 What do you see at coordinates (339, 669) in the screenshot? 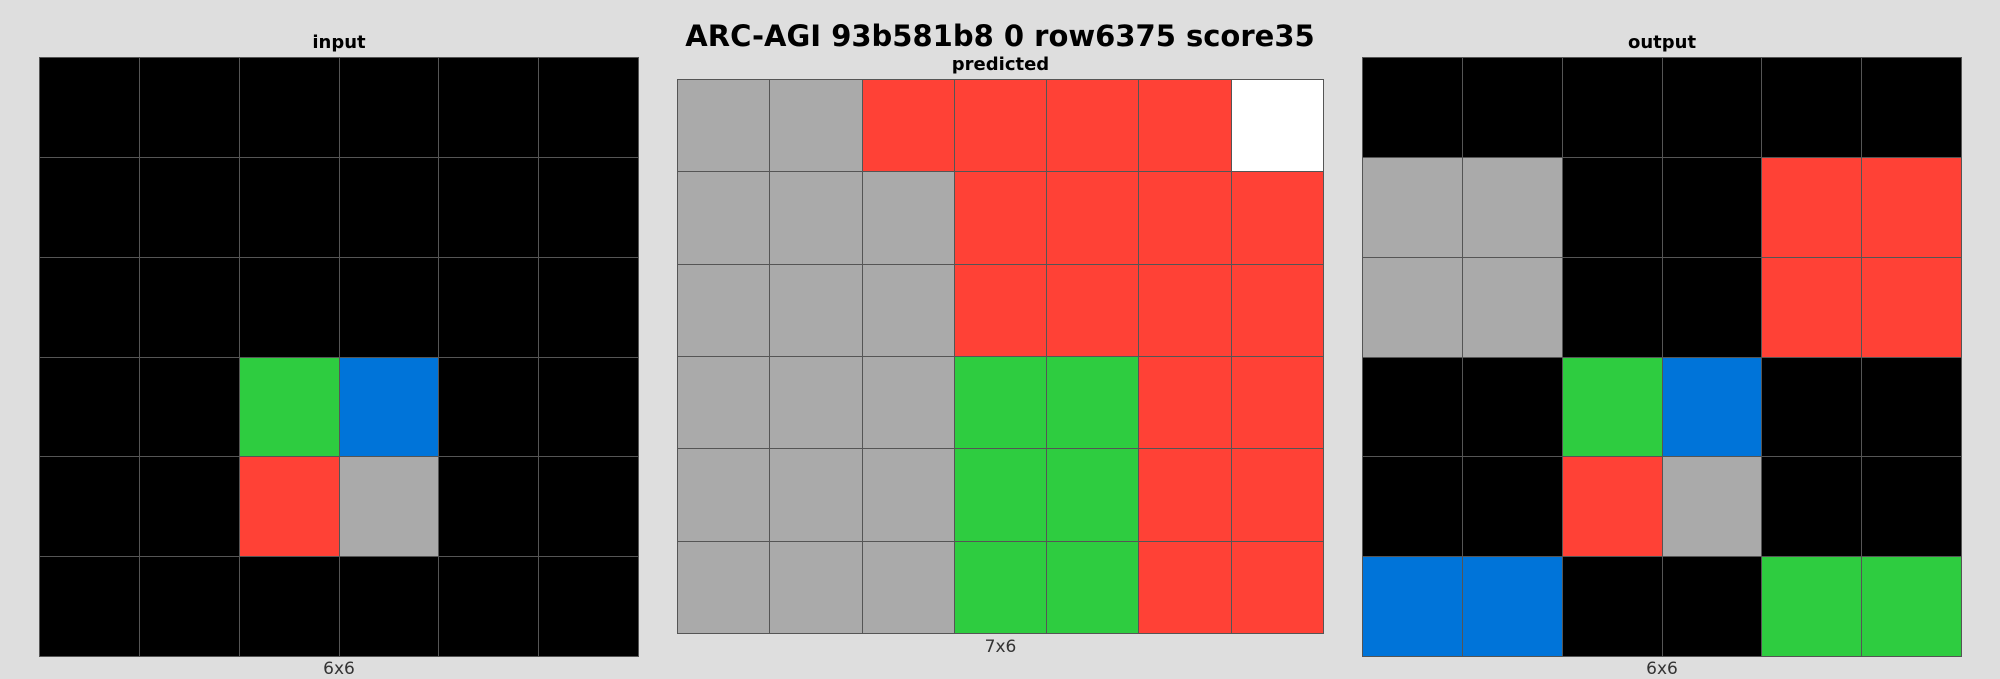
I see `input-grid-dims: 6x6` at bounding box center [339, 669].